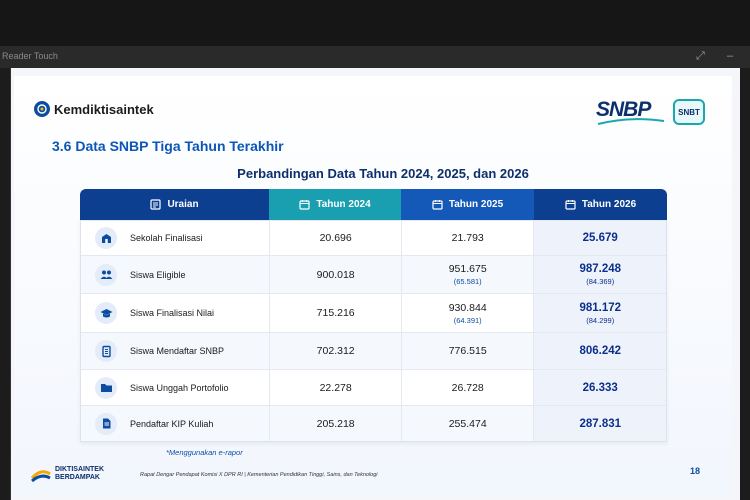  Describe the element at coordinates (175, 387) in the screenshot. I see `row-label-cell: Siswa Unggah Portofolio` at that location.